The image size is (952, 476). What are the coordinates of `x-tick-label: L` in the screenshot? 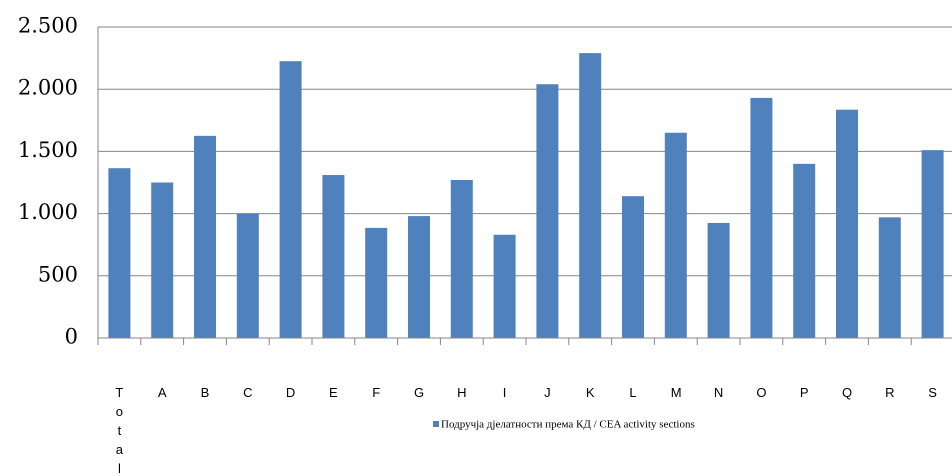 It's located at (633, 392).